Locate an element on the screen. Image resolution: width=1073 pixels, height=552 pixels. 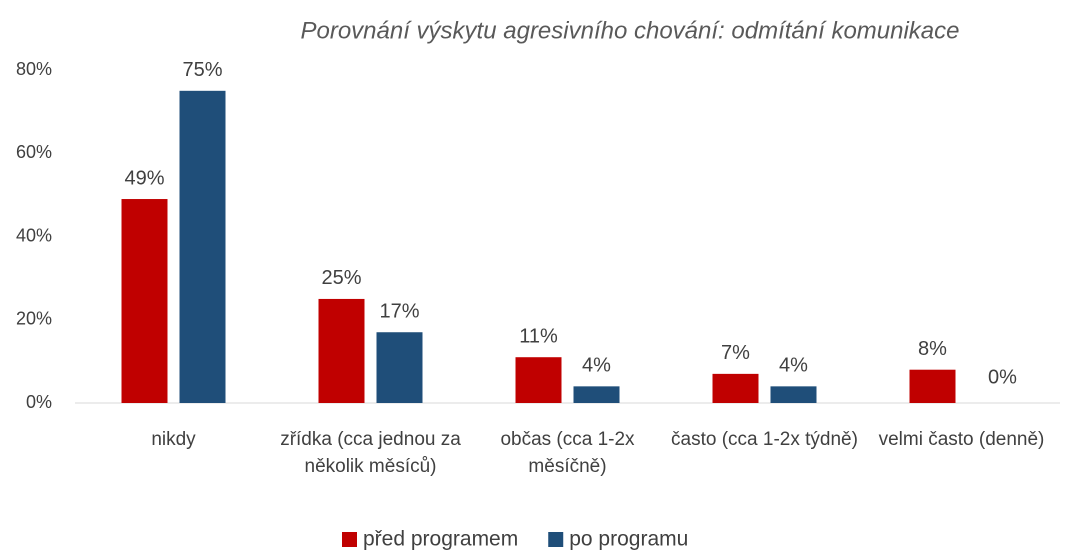
x-tick-label: často (cca 1-2x týdně) is located at coordinates (764, 439).